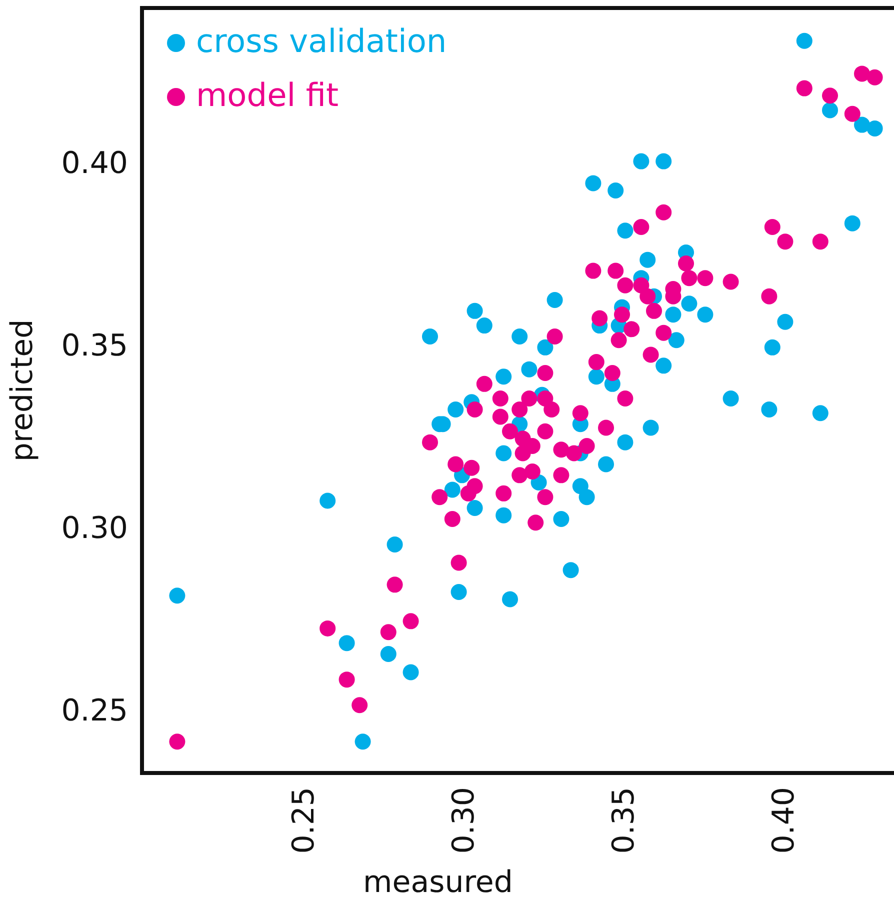 The width and height of the screenshot is (894, 906). What do you see at coordinates (464, 820) in the screenshot?
I see `x-tick-label: 0.30` at bounding box center [464, 820].